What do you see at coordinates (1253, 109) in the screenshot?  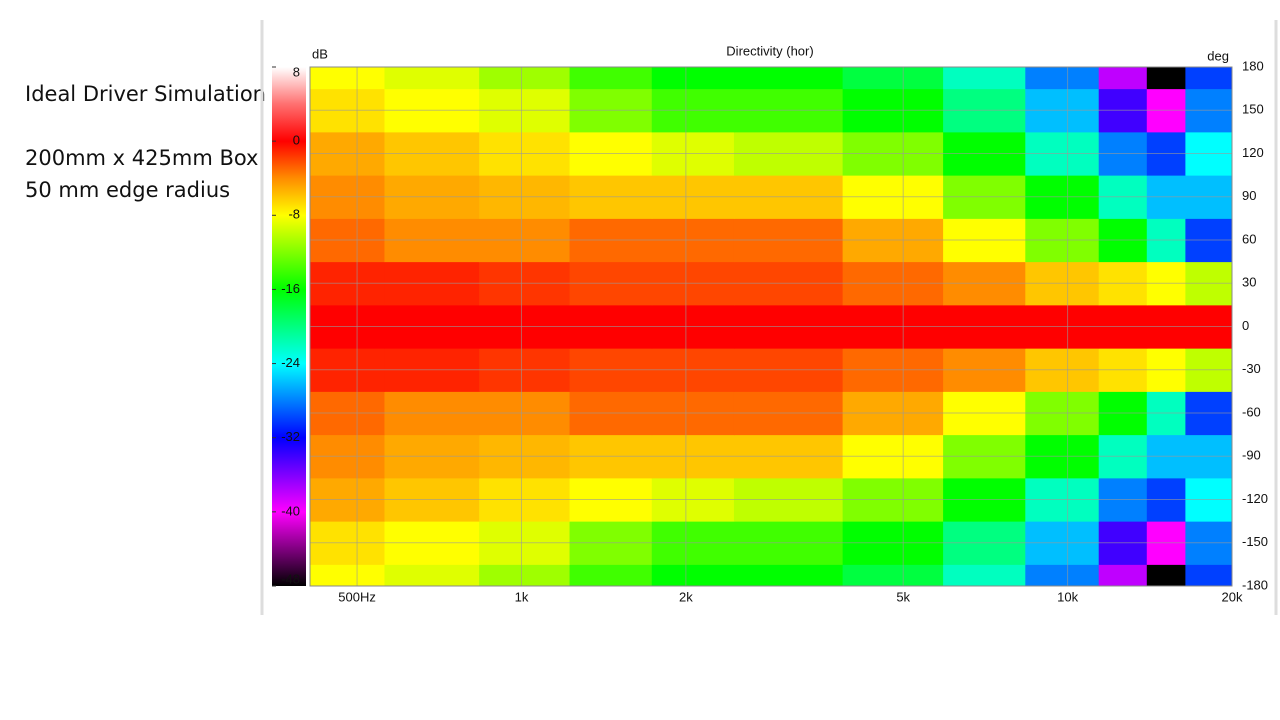 I see `y-tick-label: 150` at bounding box center [1253, 109].